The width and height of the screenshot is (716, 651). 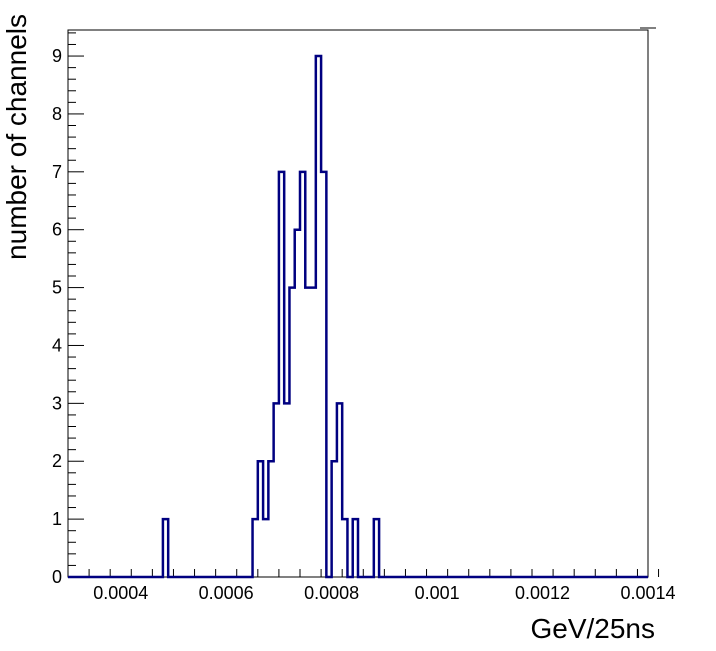 I want to click on x-tick-label: 0.001, so click(x=437, y=593).